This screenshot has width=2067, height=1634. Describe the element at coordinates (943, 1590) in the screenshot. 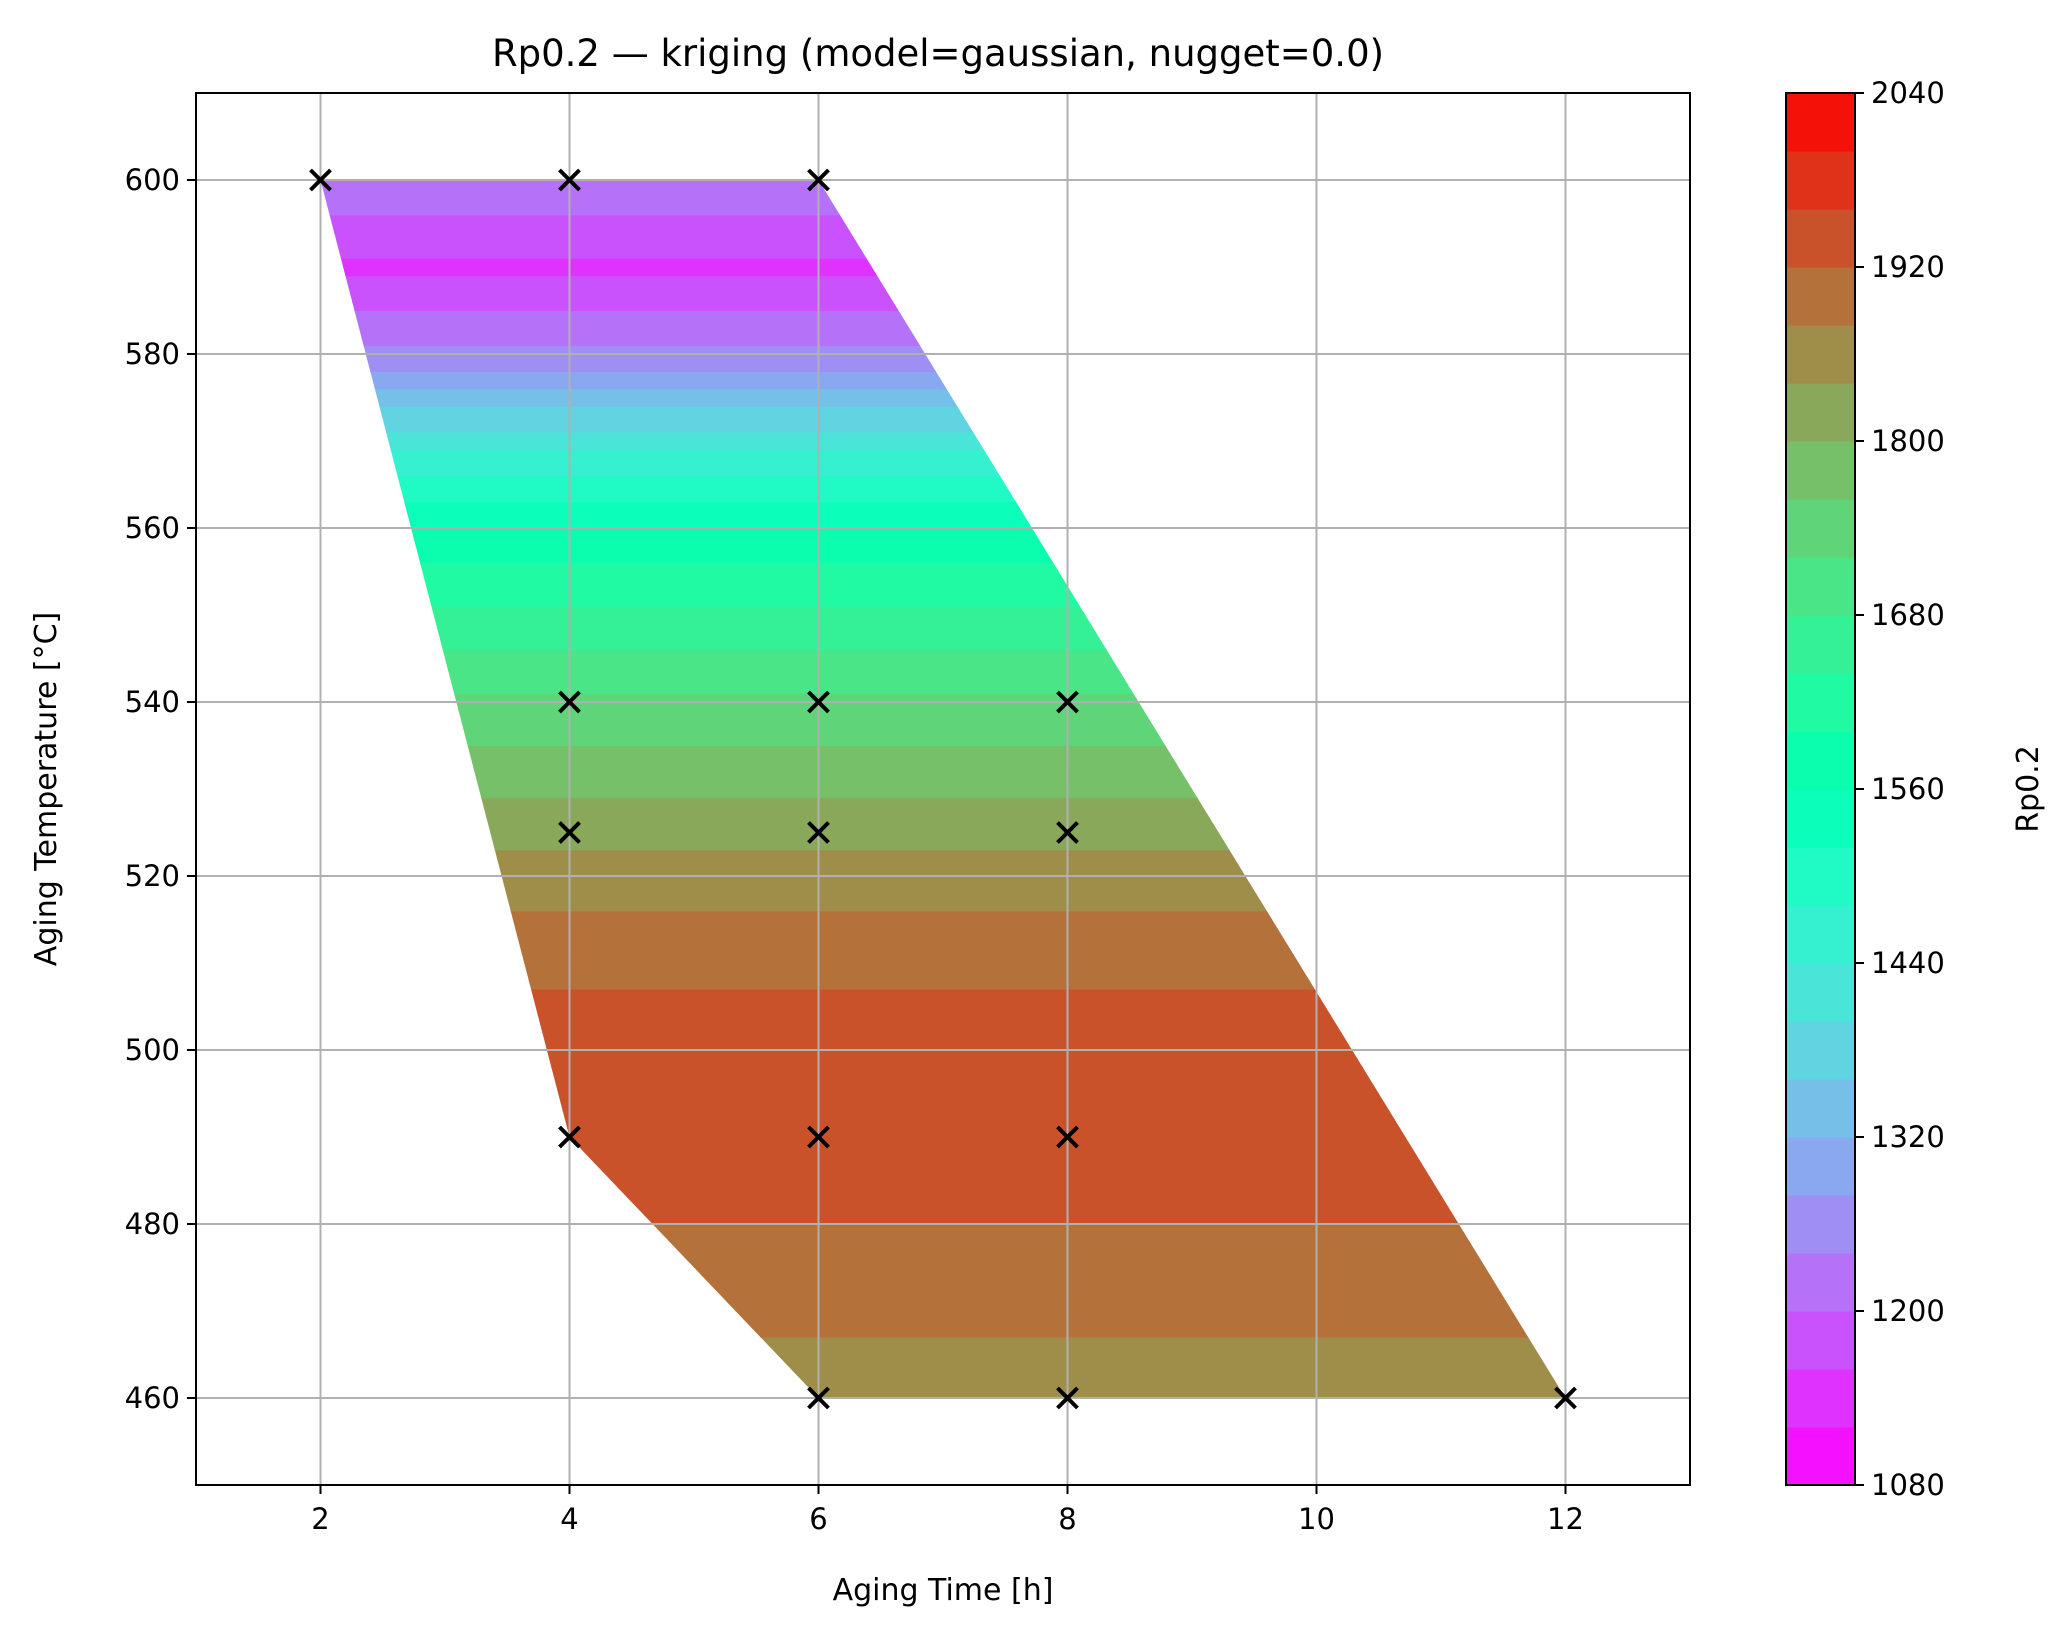

I see `x-axis-label: Aging Time [h]` at that location.